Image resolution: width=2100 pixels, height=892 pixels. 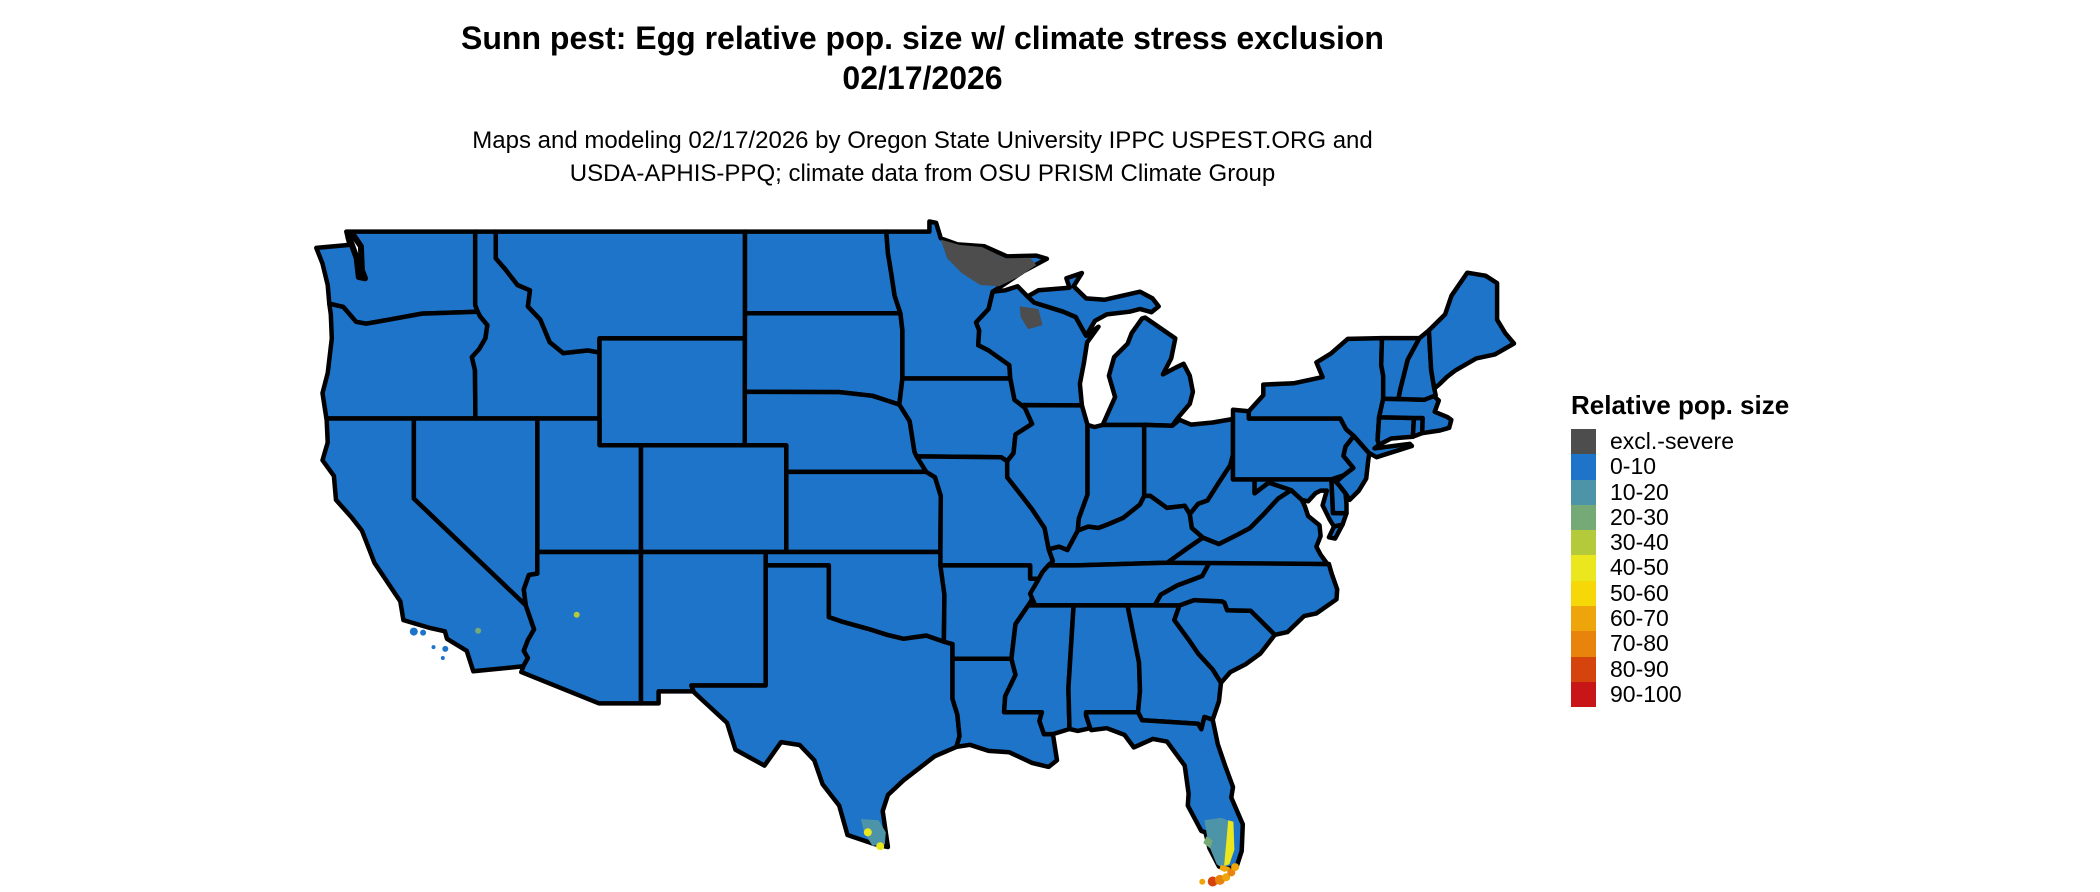 What do you see at coordinates (1037, 347) in the screenshot?
I see `state-wi` at bounding box center [1037, 347].